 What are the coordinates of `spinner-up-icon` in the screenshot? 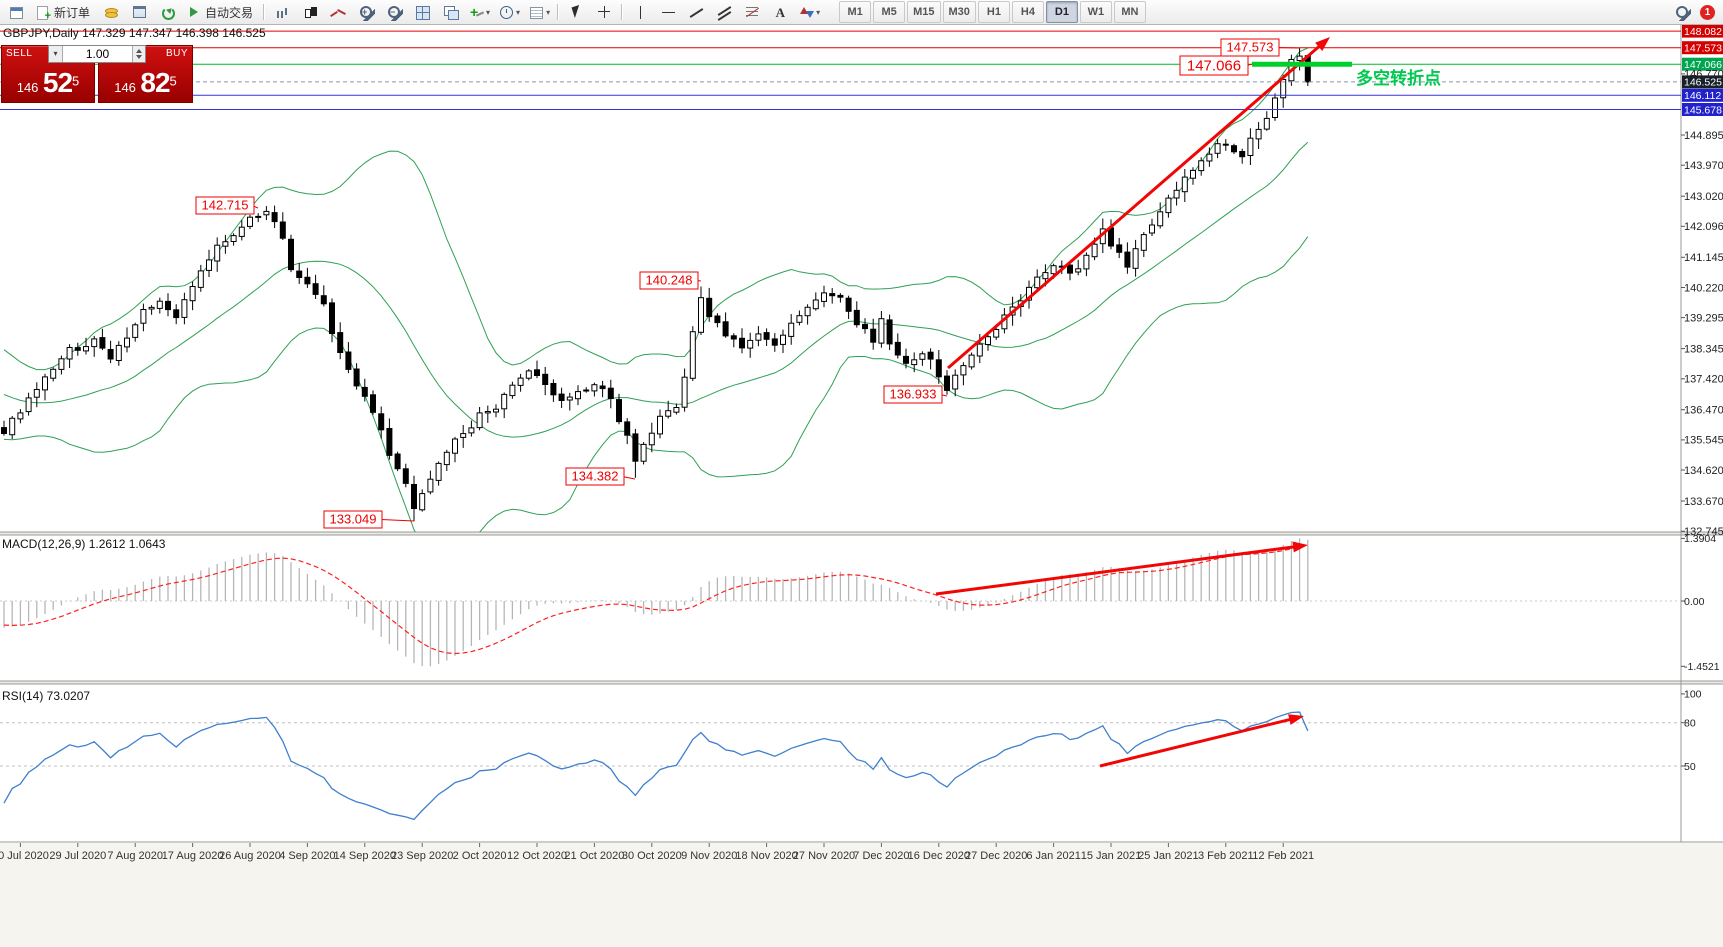 It's located at (139, 51).